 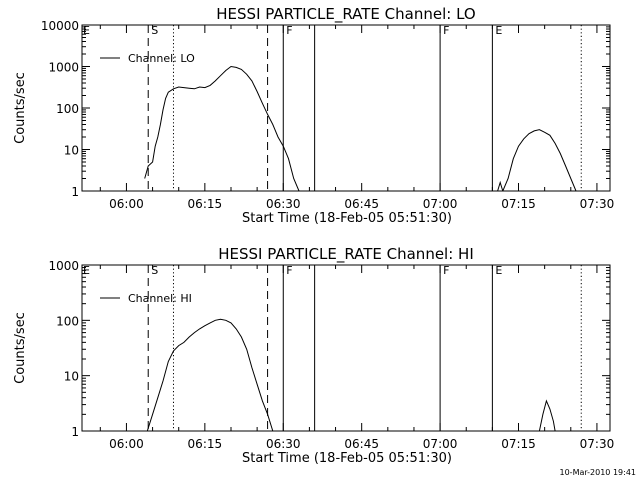 What do you see at coordinates (60, 26) in the screenshot?
I see `y-tick-label: 10000` at bounding box center [60, 26].